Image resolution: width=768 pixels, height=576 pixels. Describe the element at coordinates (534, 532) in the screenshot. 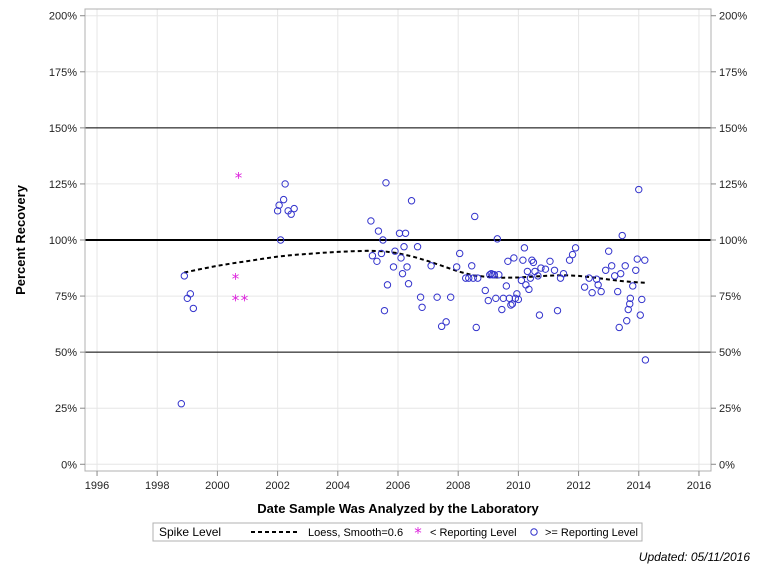

I see `legend-circle-swatch` at that location.